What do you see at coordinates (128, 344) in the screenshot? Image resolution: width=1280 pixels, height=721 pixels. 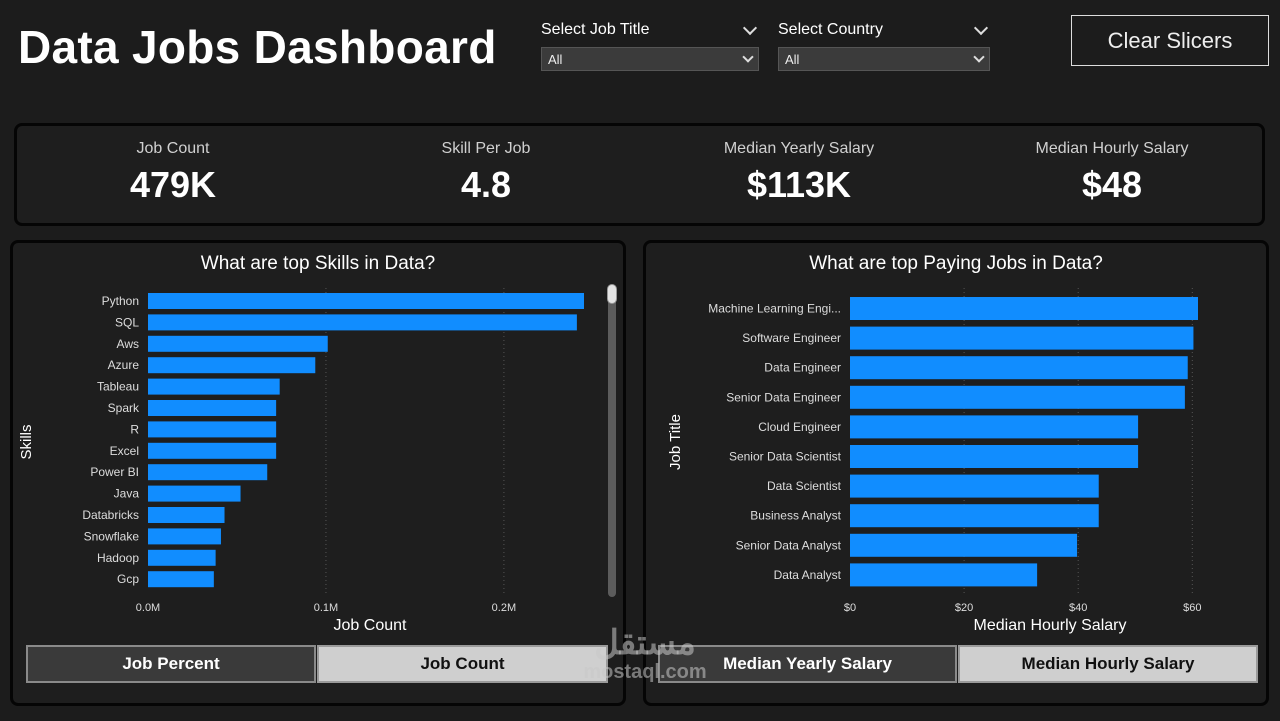 I see `category-label: Aws` at bounding box center [128, 344].